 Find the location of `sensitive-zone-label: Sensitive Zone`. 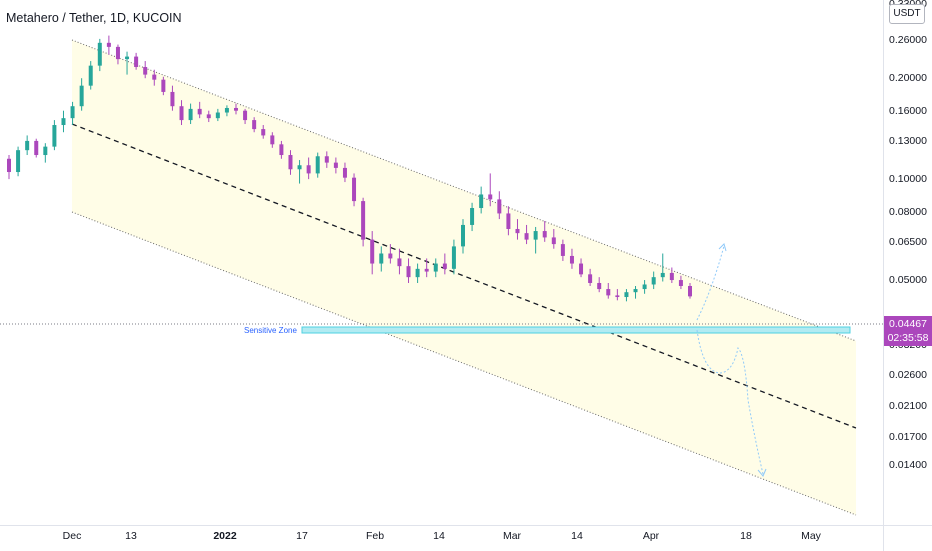

sensitive-zone-label: Sensitive Zone is located at coordinates (270, 330).